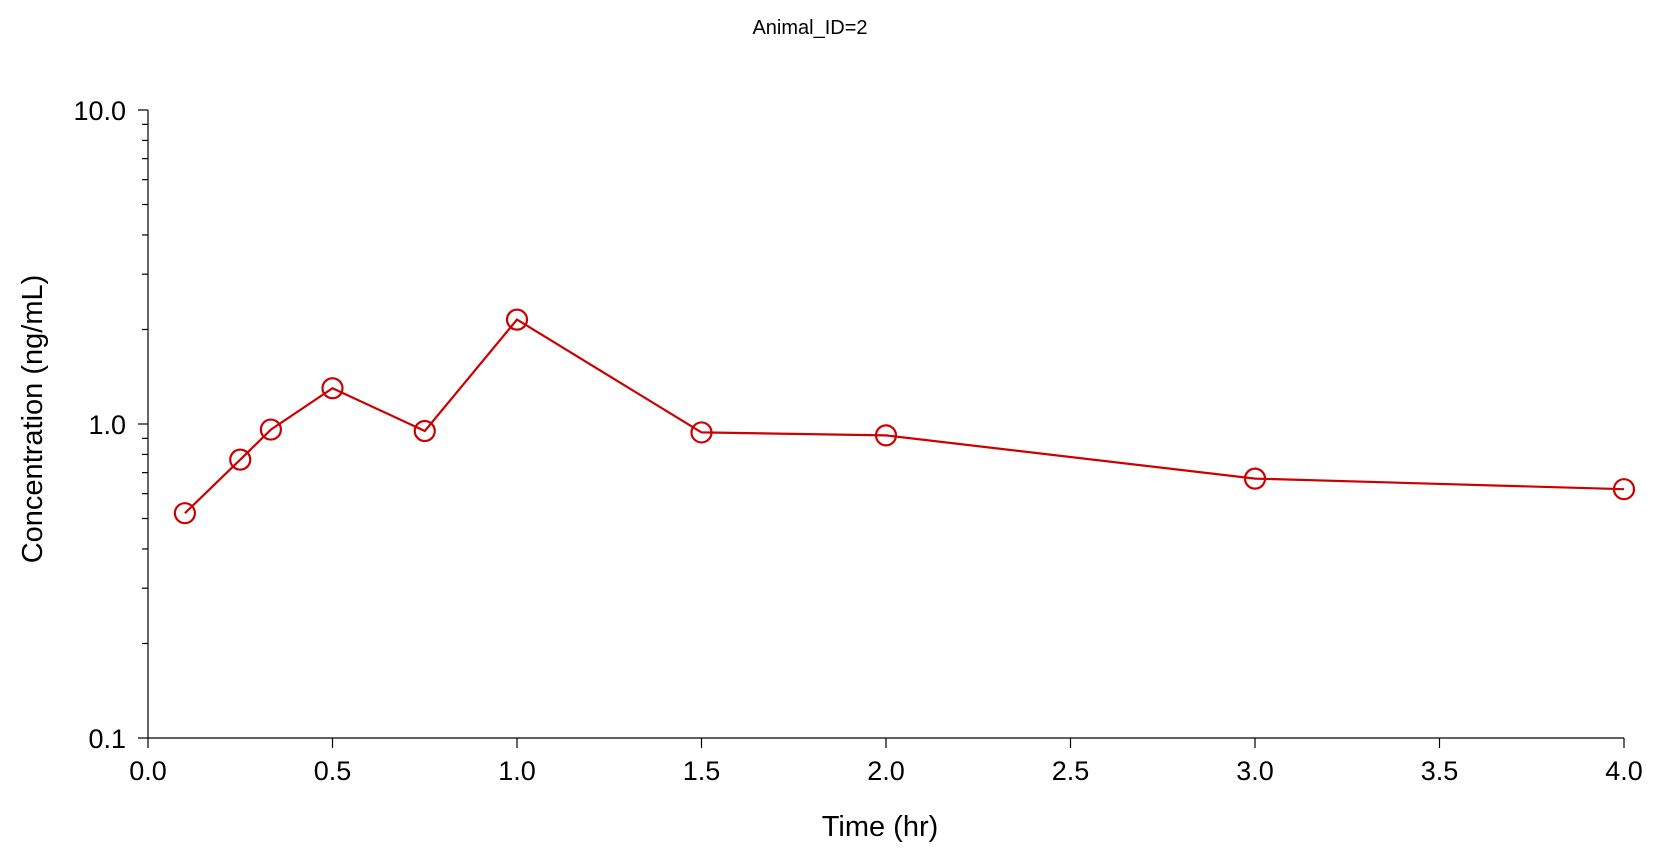  What do you see at coordinates (1624, 771) in the screenshot?
I see `x-tick-label: 4.0` at bounding box center [1624, 771].